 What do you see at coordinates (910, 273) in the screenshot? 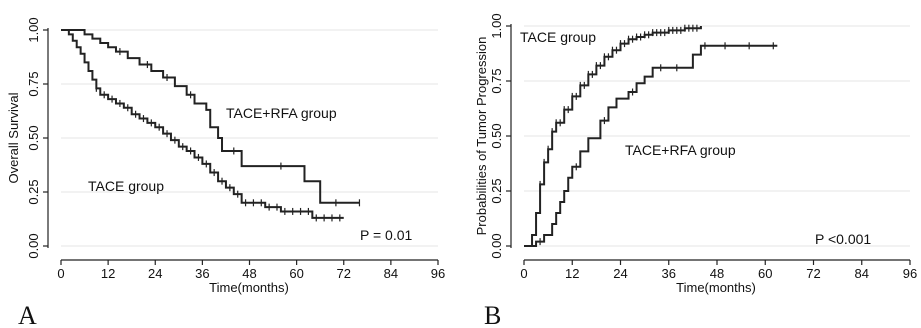
I see `panel-b-x-tick-label: 96` at bounding box center [910, 273].